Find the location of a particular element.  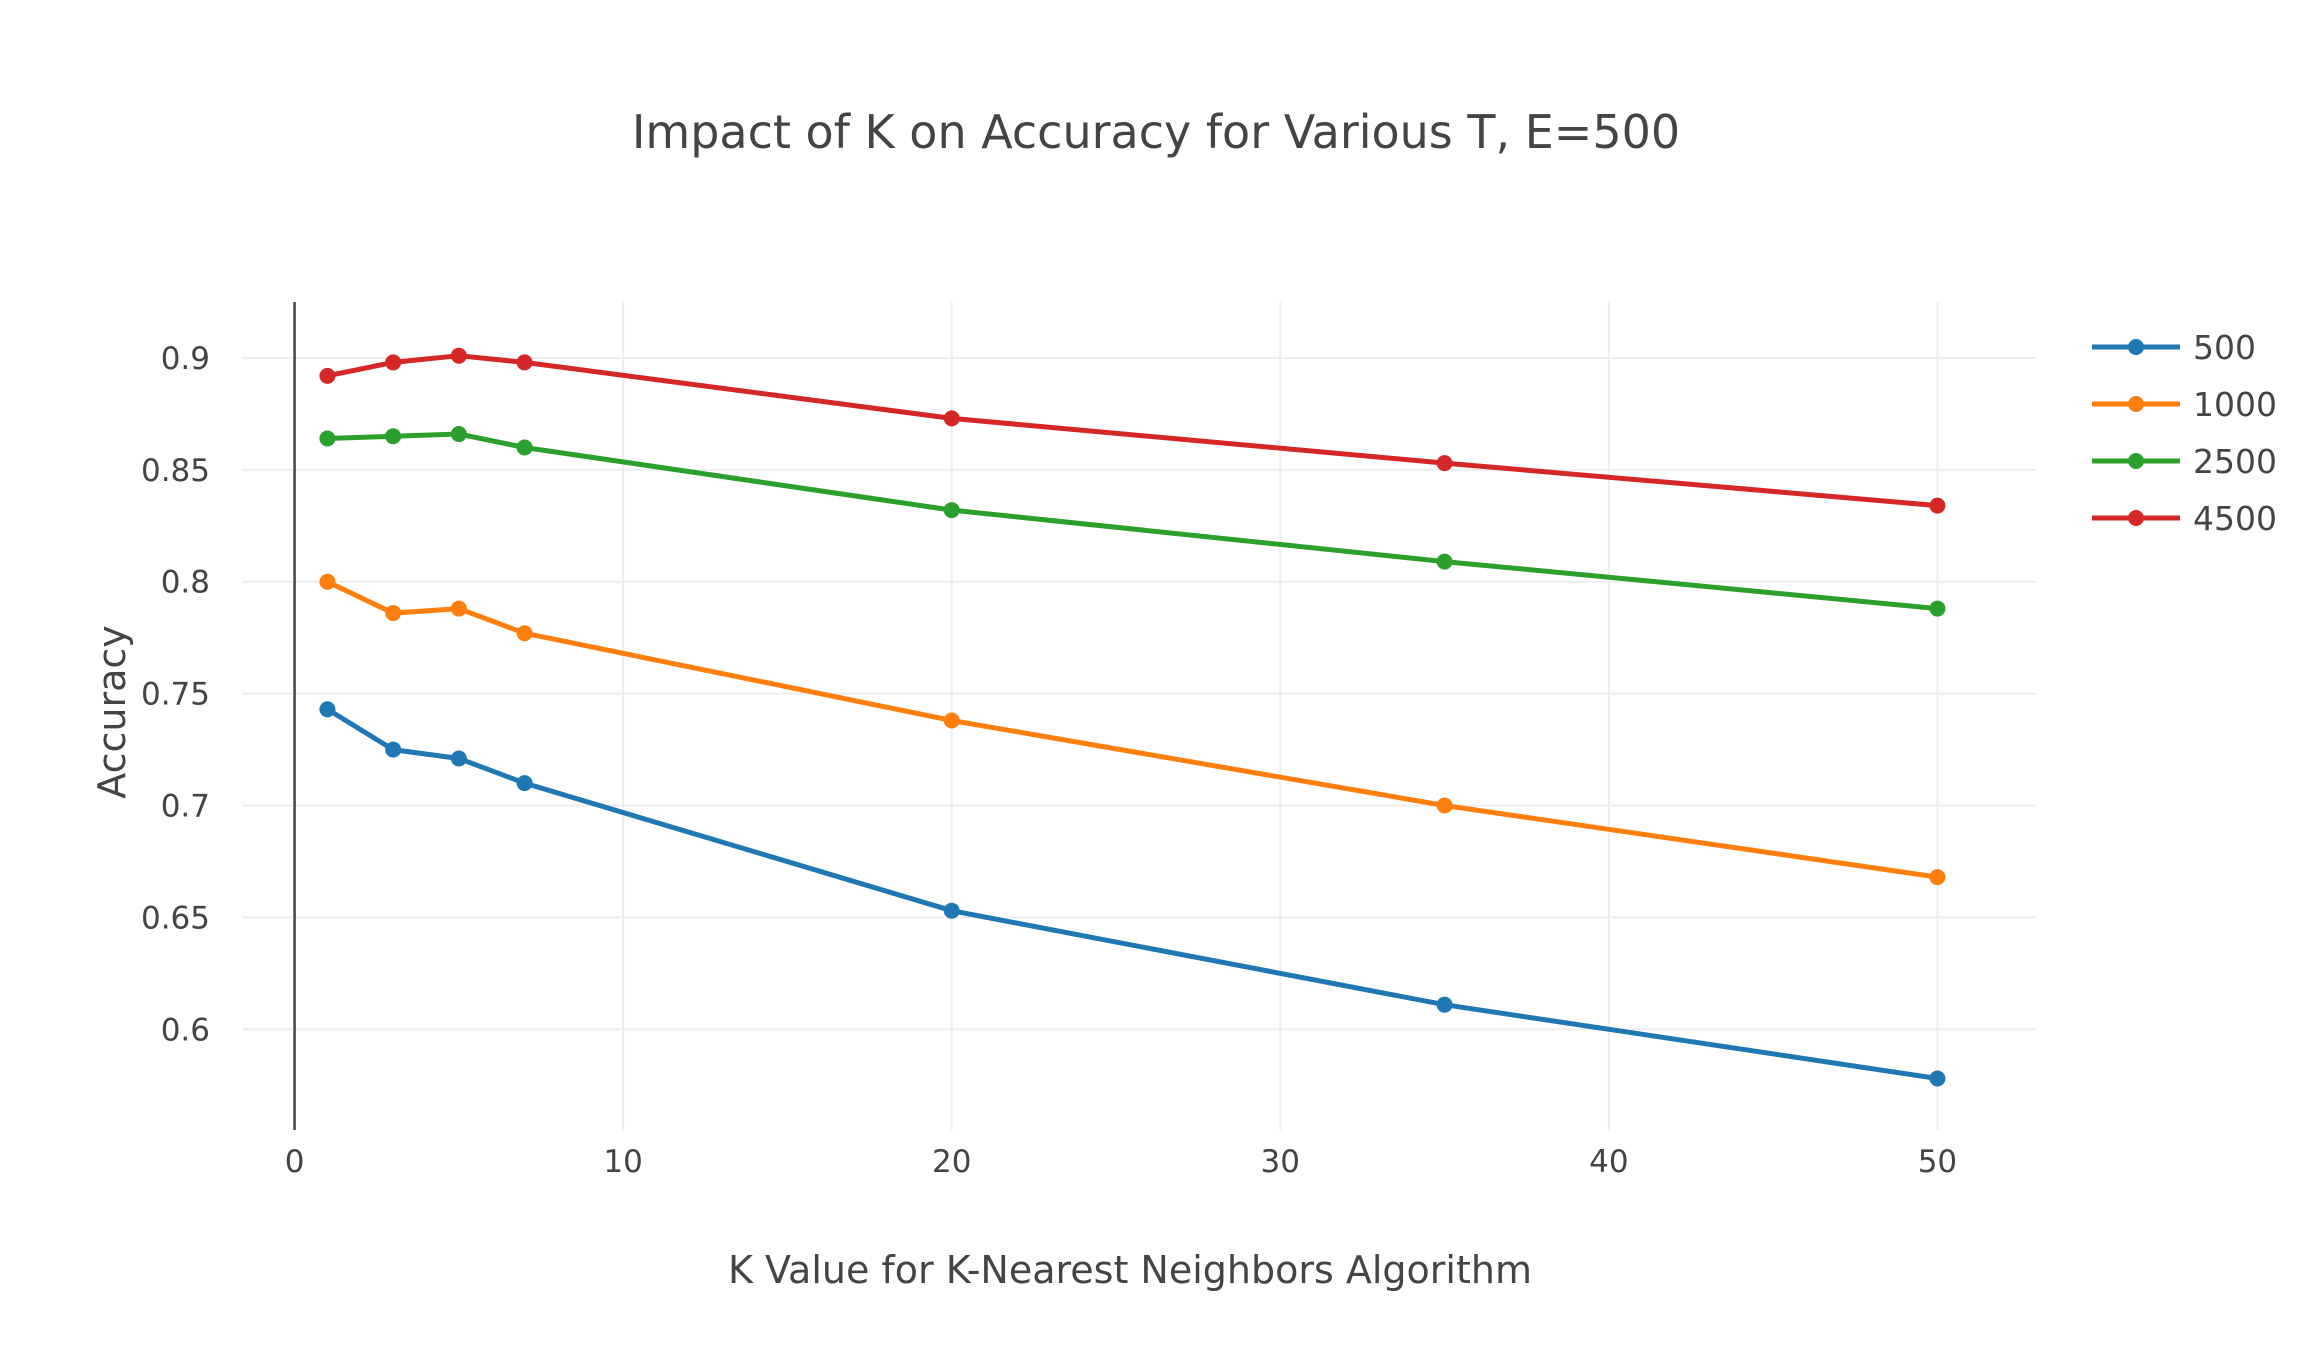

legend-label: 2500 is located at coordinates (2235, 461).